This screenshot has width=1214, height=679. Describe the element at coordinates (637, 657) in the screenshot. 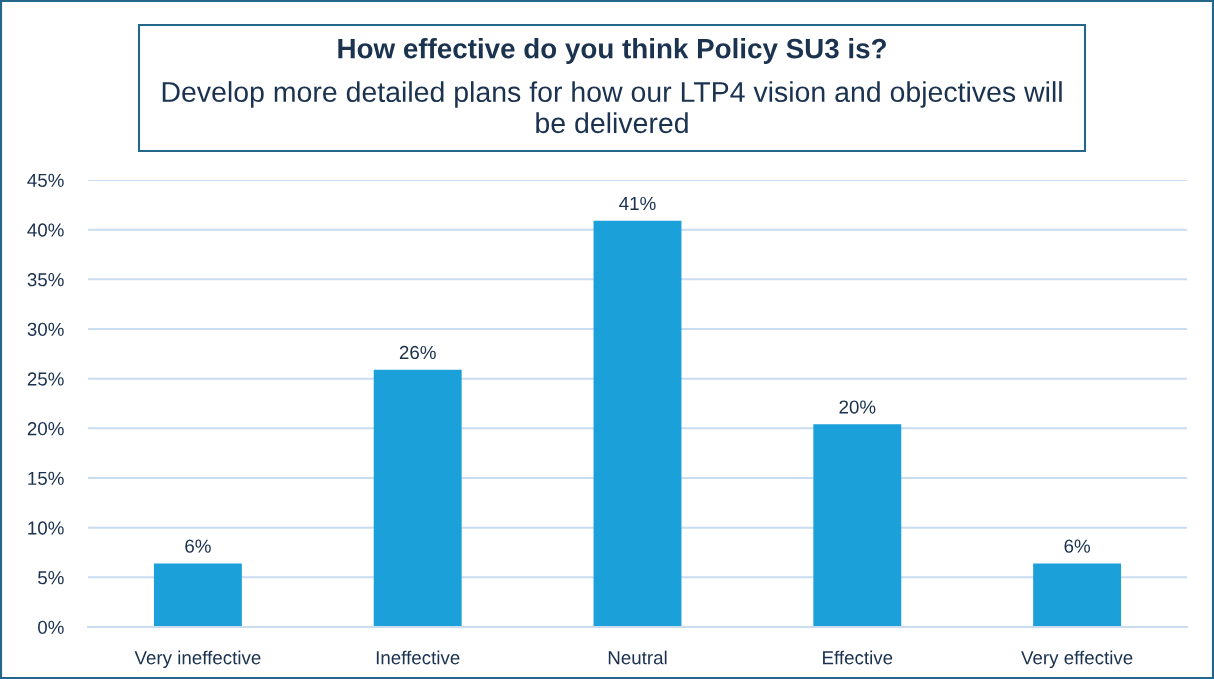

I see `x-tick-label: Neutral` at that location.